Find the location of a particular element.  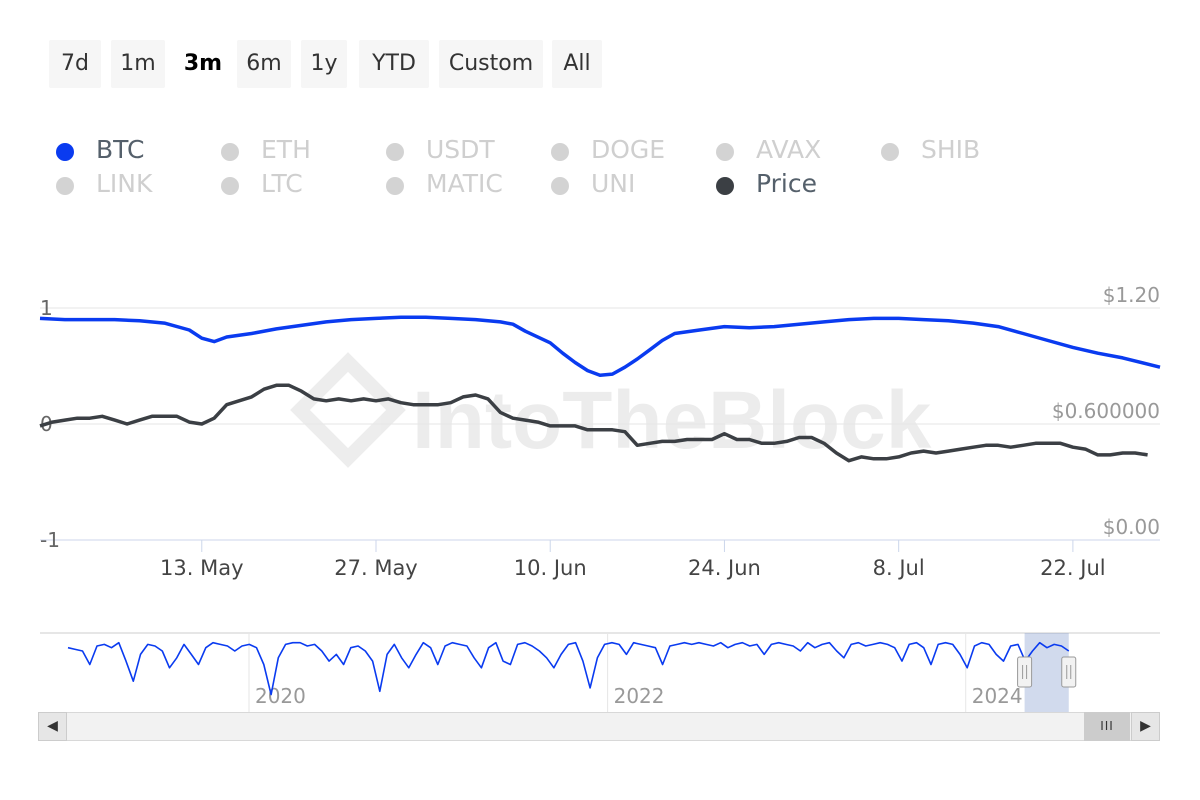

legend-label: DOGE is located at coordinates (628, 149).